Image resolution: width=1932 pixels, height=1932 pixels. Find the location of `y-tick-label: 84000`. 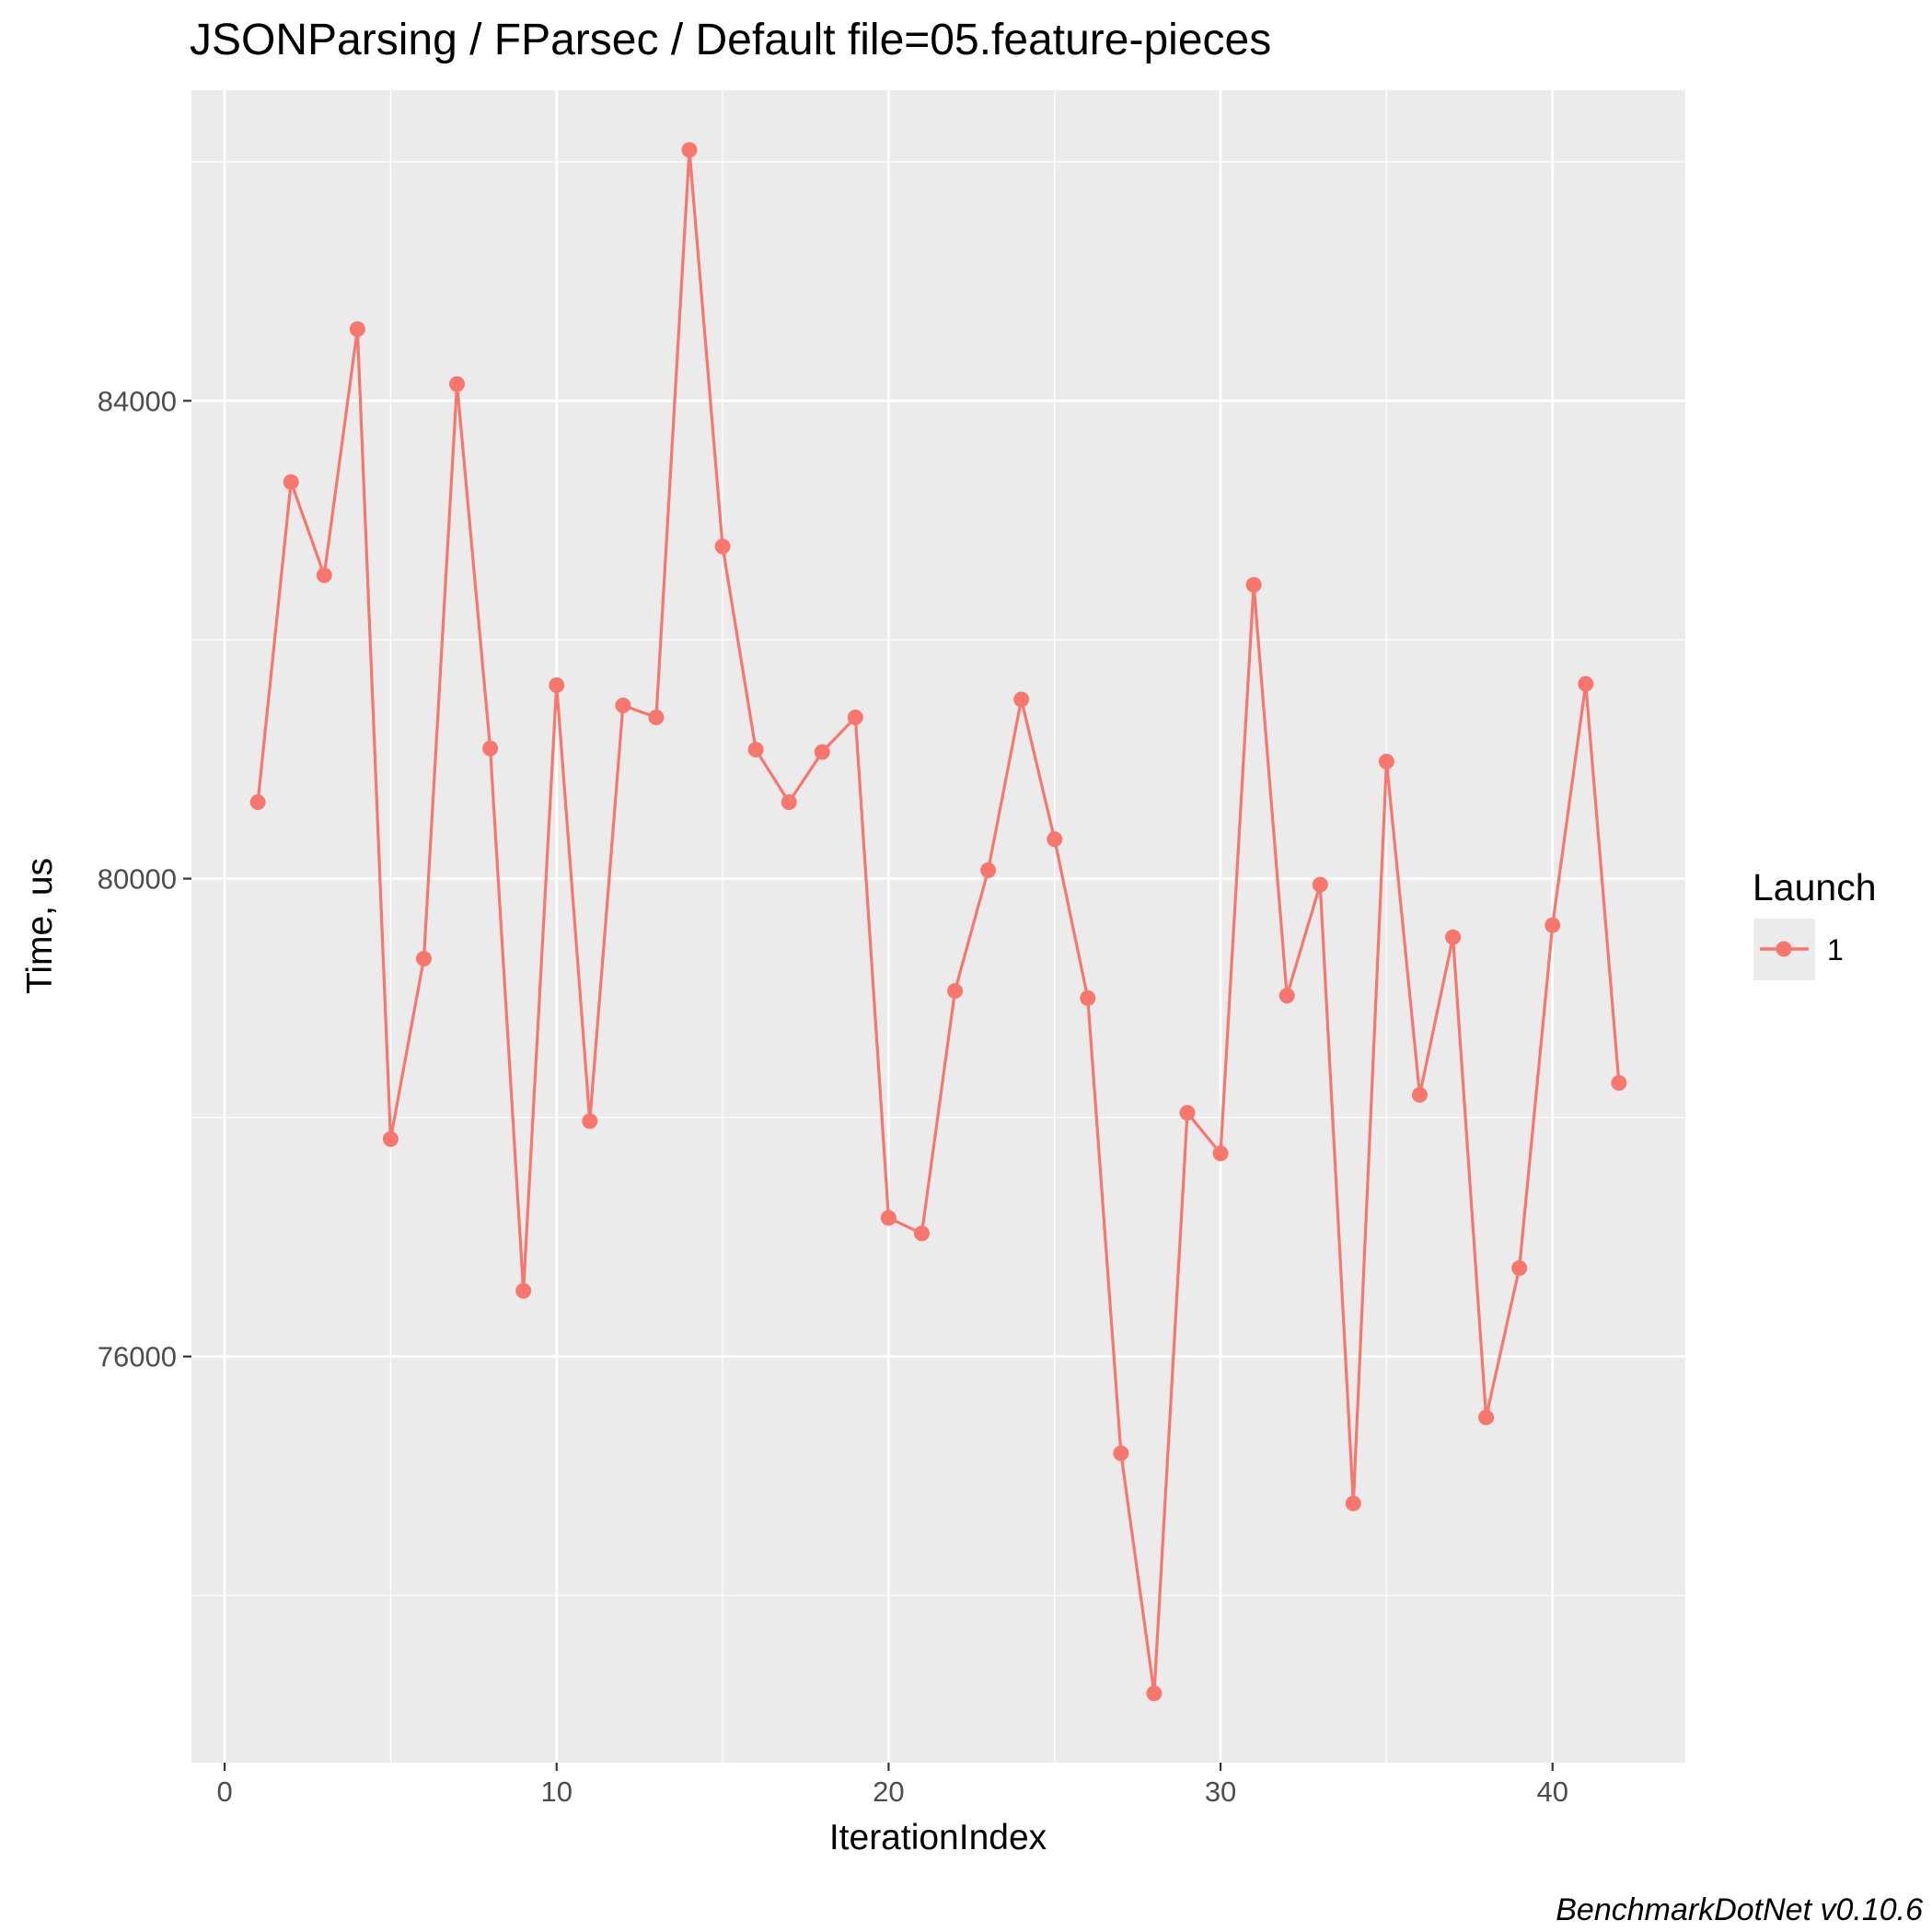

y-tick-label: 84000 is located at coordinates (137, 401).